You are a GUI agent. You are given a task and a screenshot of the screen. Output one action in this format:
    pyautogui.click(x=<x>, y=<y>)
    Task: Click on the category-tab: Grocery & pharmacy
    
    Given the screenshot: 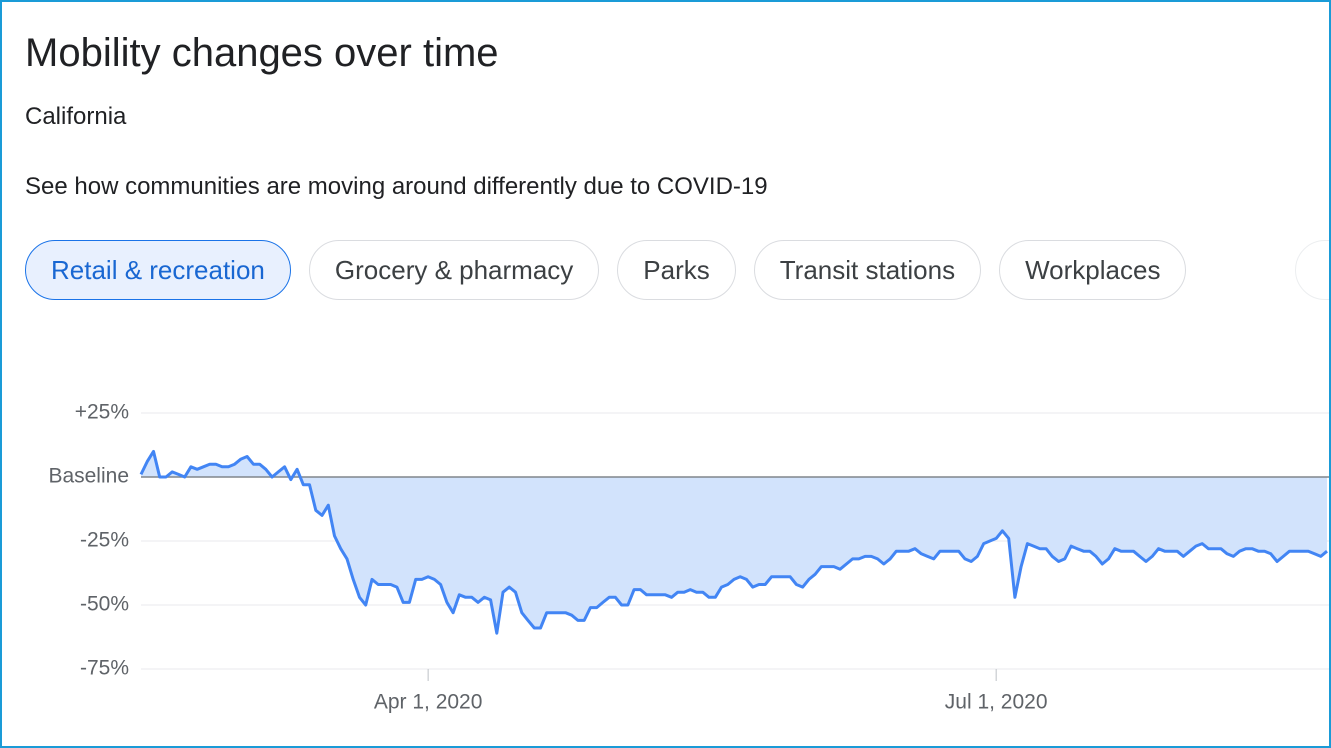 What is the action you would take?
    pyautogui.click(x=454, y=270)
    